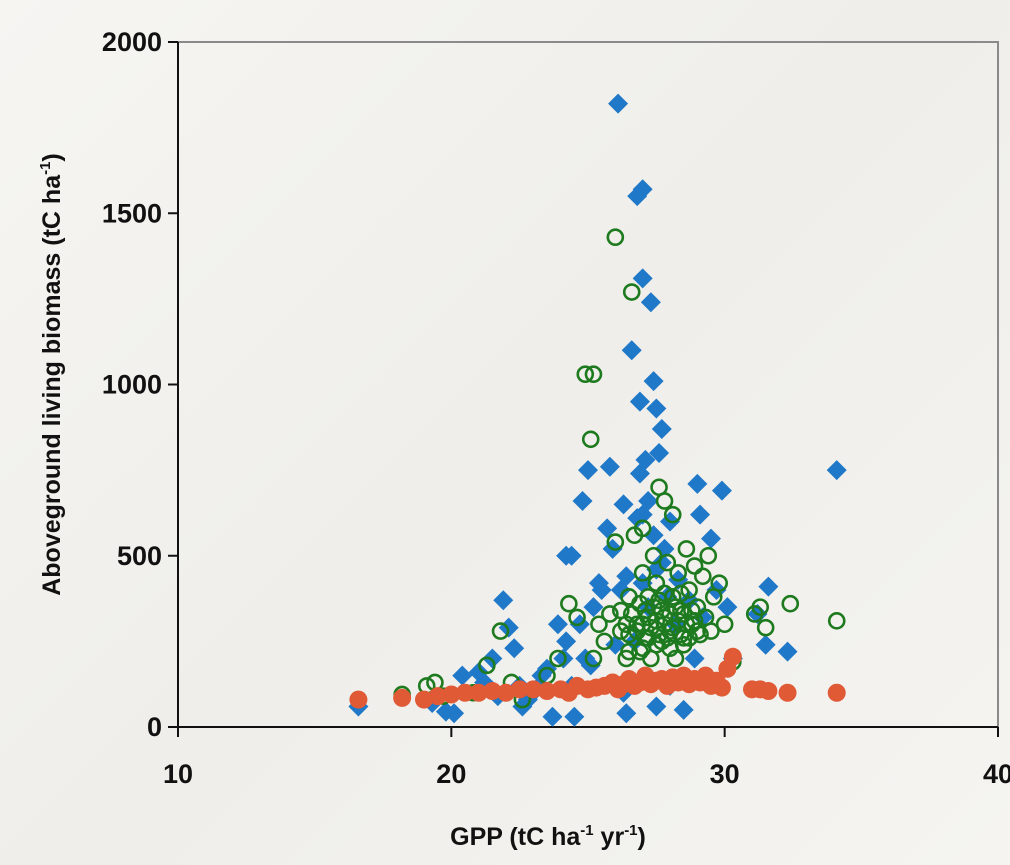  I want to click on x-axis-title-part: -1, so click(630, 830).